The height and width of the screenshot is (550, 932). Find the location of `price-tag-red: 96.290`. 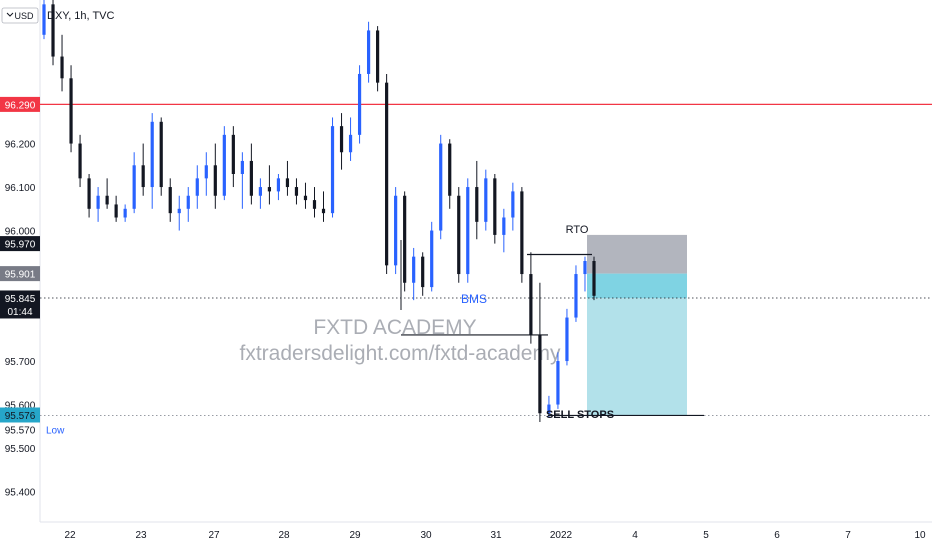

price-tag-red: 96.290 is located at coordinates (20, 104).